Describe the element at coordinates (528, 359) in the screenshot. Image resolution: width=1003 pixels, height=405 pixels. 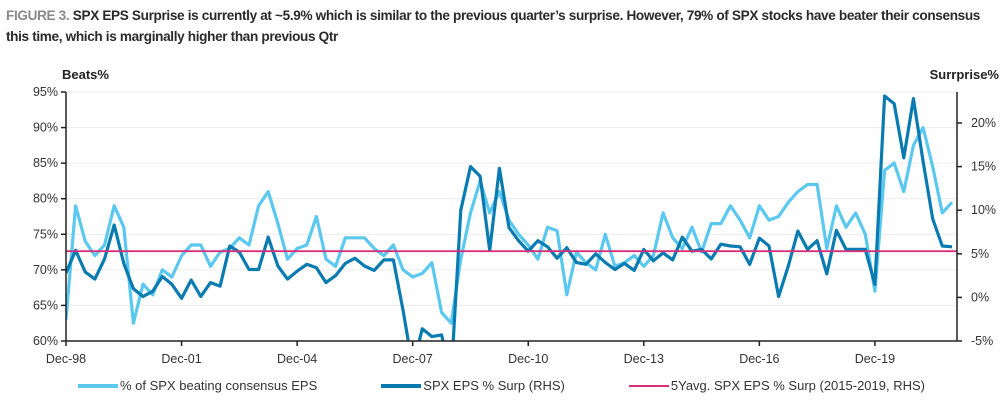
I see `x-tick-label: Dec-10` at that location.